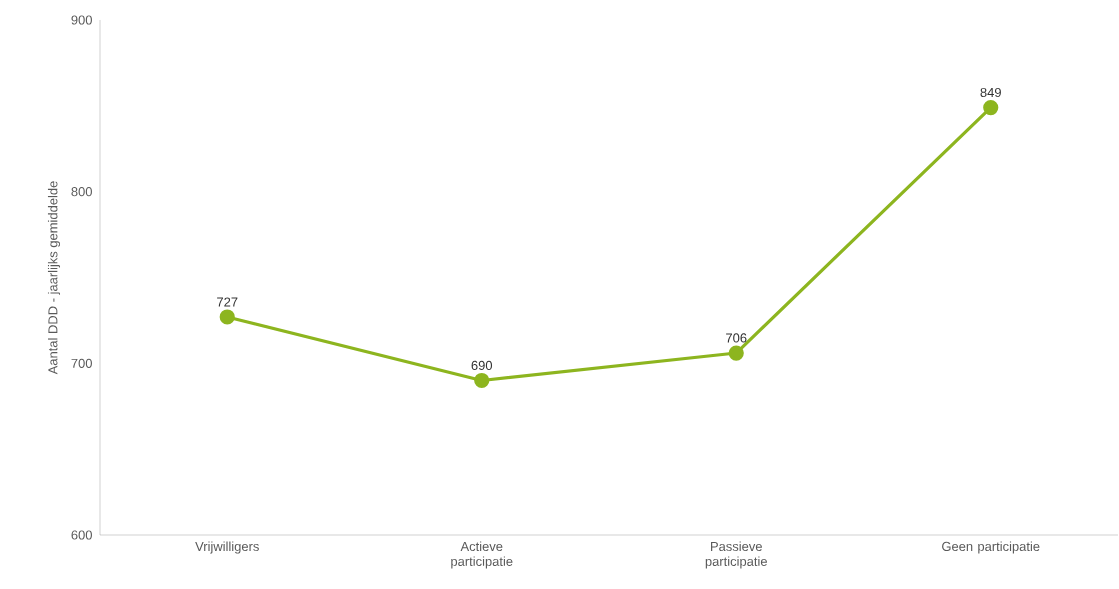  Describe the element at coordinates (736, 555) in the screenshot. I see `x-tick-label: Passieve participatie` at that location.